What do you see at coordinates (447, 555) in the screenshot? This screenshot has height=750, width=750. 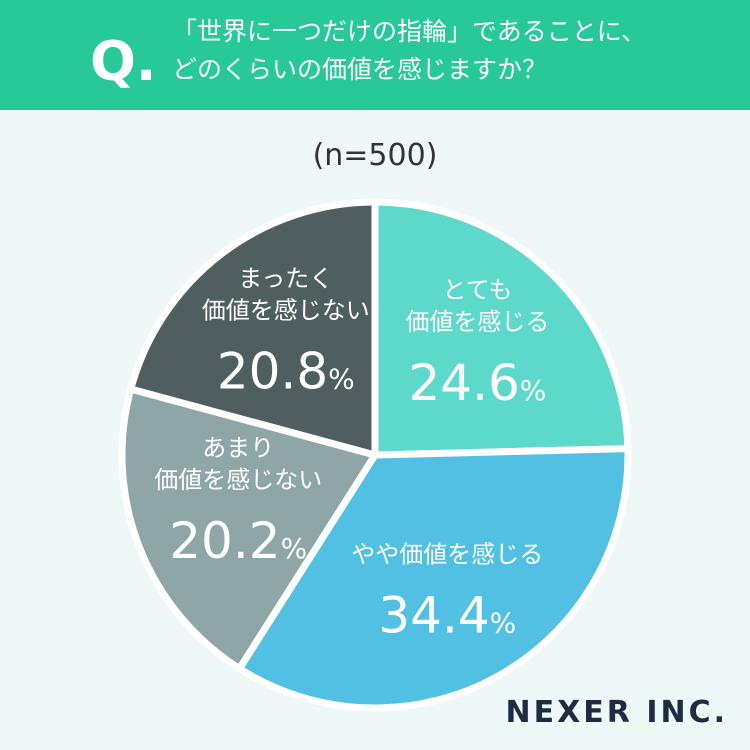 I see `slice-label: やや価値を感じる` at bounding box center [447, 555].